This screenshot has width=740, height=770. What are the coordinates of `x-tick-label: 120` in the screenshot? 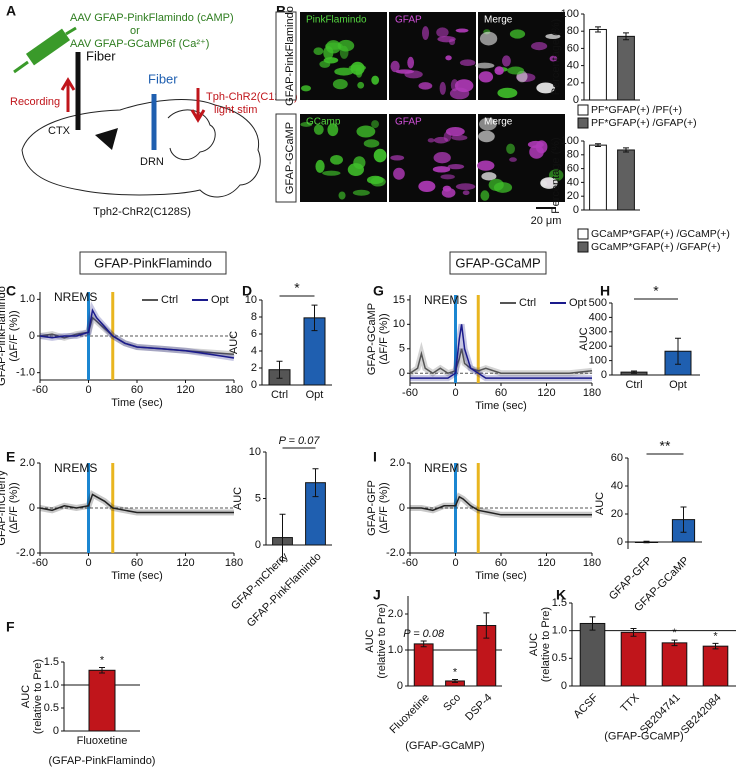 It's located at (185, 563).